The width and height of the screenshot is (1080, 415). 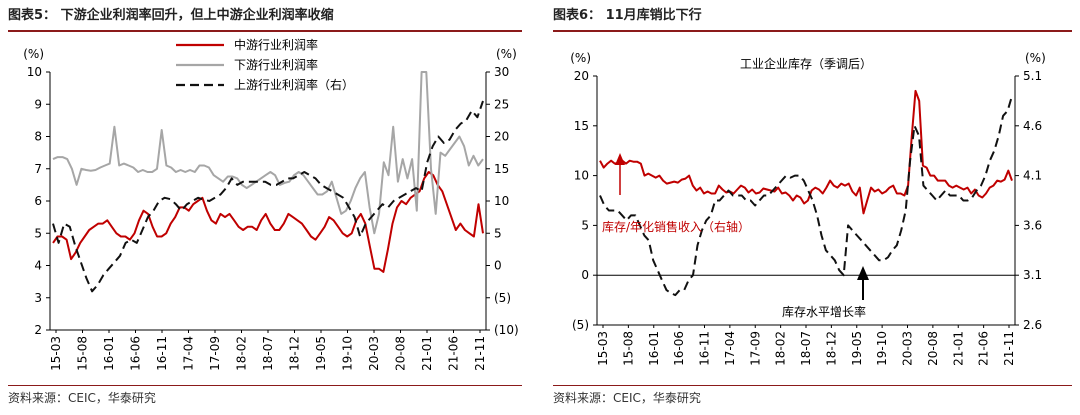 What do you see at coordinates (585, 275) in the screenshot?
I see `left-tick-label: 0` at bounding box center [585, 275].